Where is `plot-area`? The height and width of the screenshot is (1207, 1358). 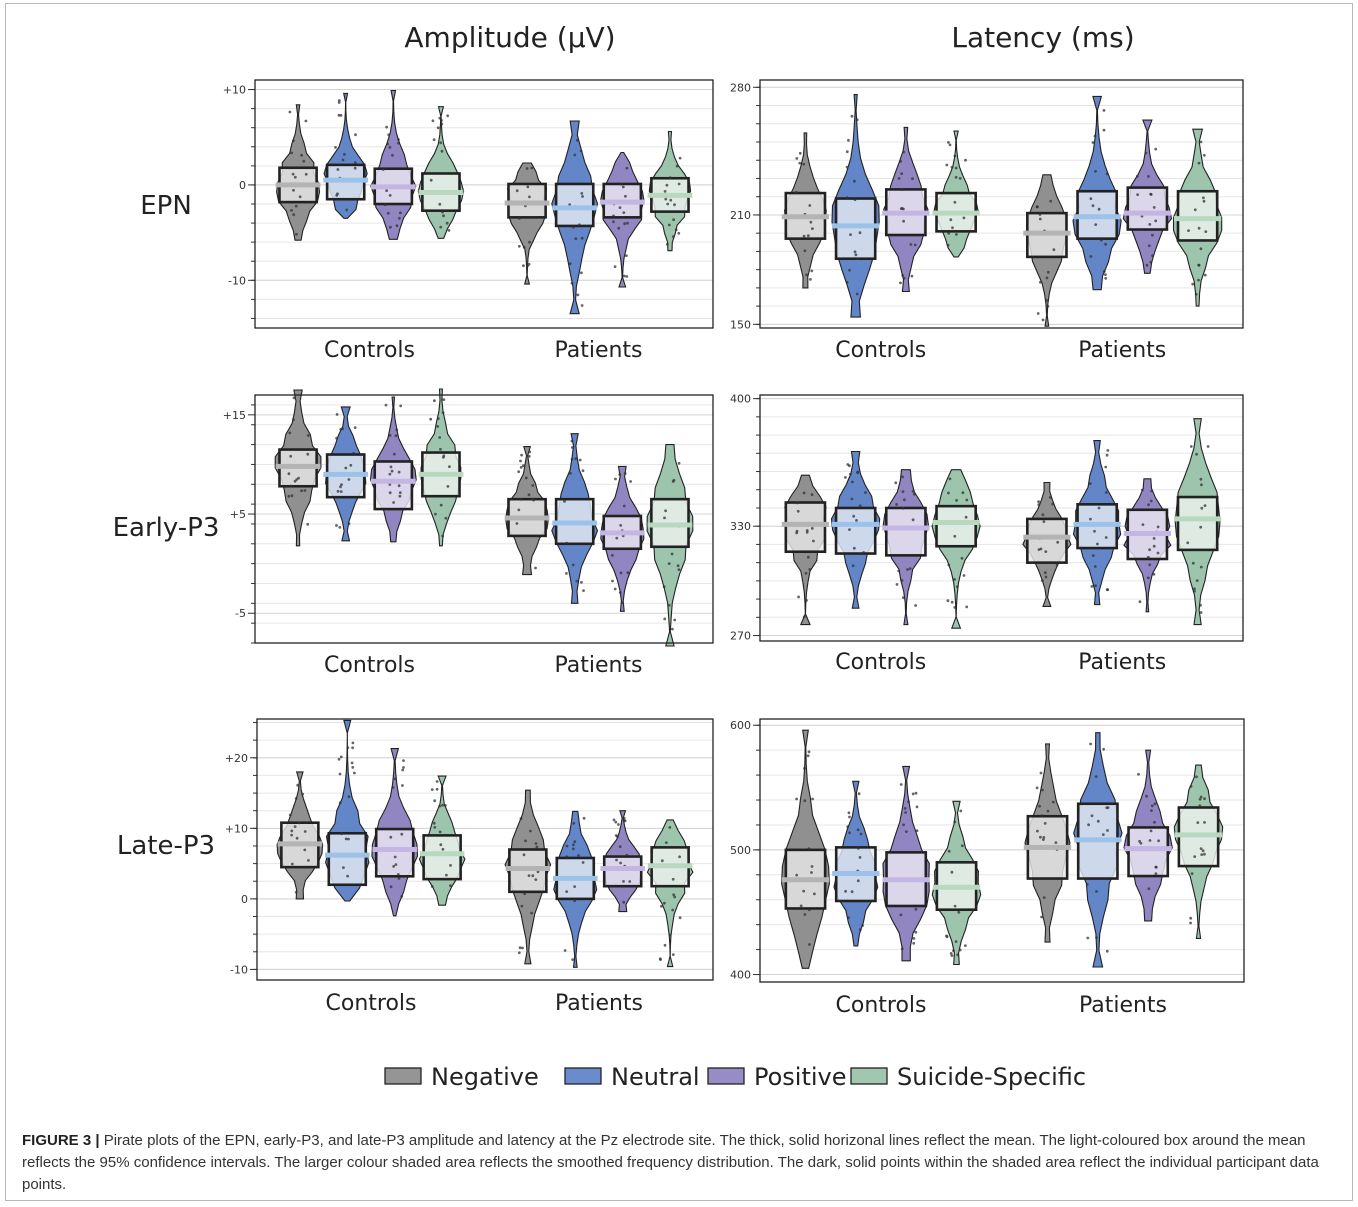
plot-area is located at coordinates (1001, 204).